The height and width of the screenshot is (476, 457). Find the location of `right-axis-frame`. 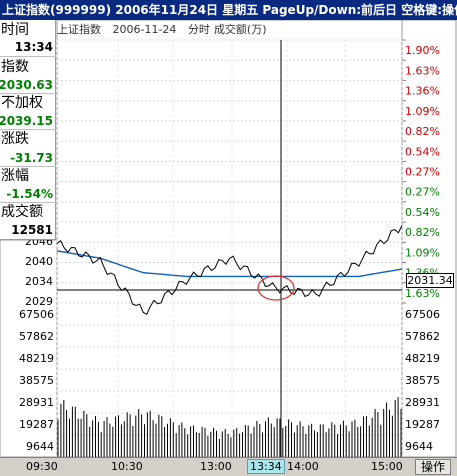

right-axis-frame is located at coordinates (429, 239).